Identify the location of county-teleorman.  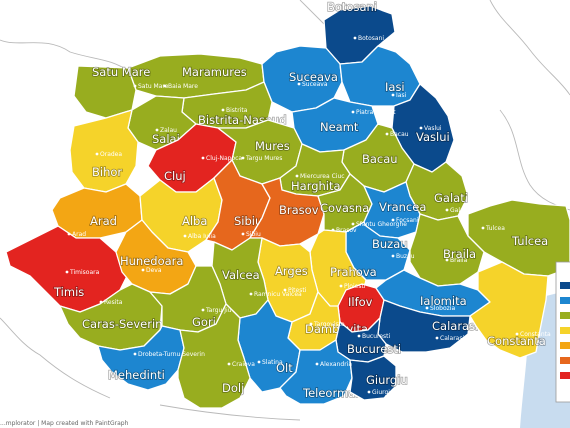
(316, 372).